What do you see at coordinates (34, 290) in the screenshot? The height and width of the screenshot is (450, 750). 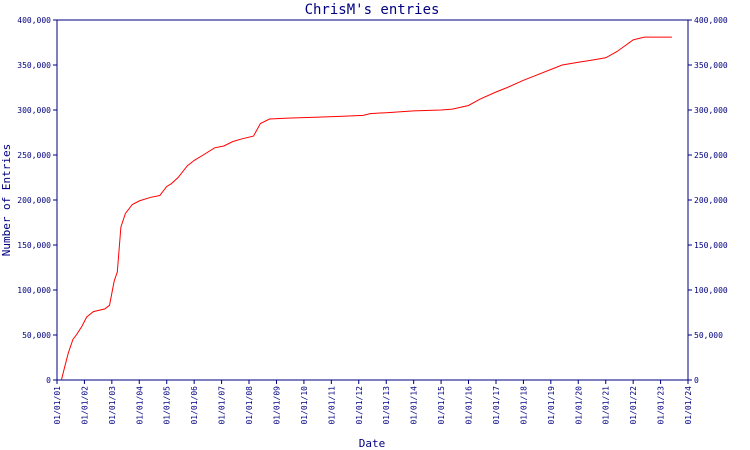 I see `y-tick-label-left: 100,000` at bounding box center [34, 290].